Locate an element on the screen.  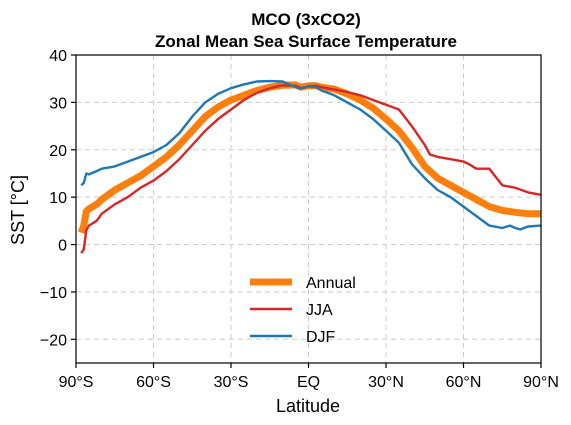
x-tick-label: EQ is located at coordinates (308, 382).